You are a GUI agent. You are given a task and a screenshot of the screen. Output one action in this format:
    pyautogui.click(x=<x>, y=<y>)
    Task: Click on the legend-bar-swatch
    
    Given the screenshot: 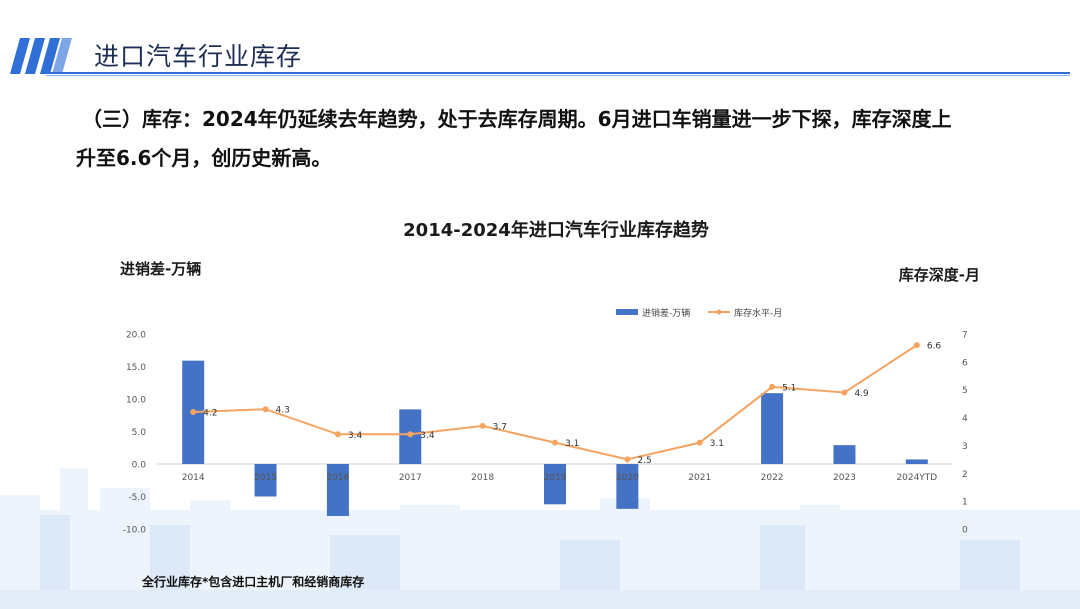 What is the action you would take?
    pyautogui.click(x=627, y=312)
    